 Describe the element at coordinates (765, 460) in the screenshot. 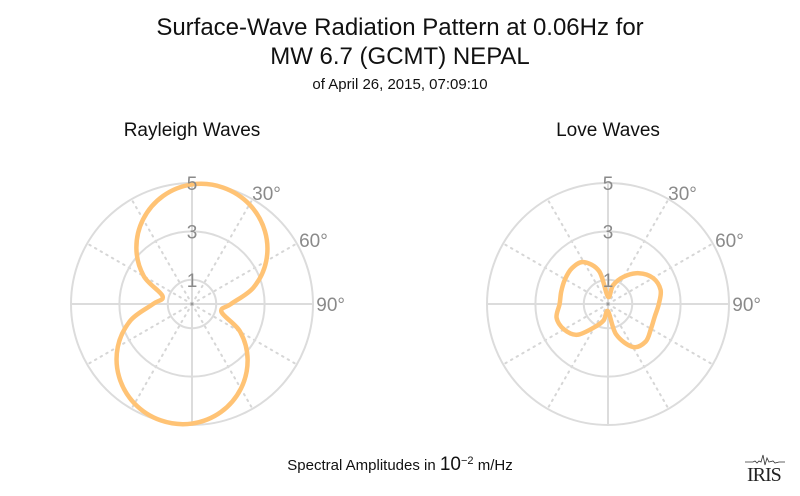

I see `seismogram-icon` at that location.